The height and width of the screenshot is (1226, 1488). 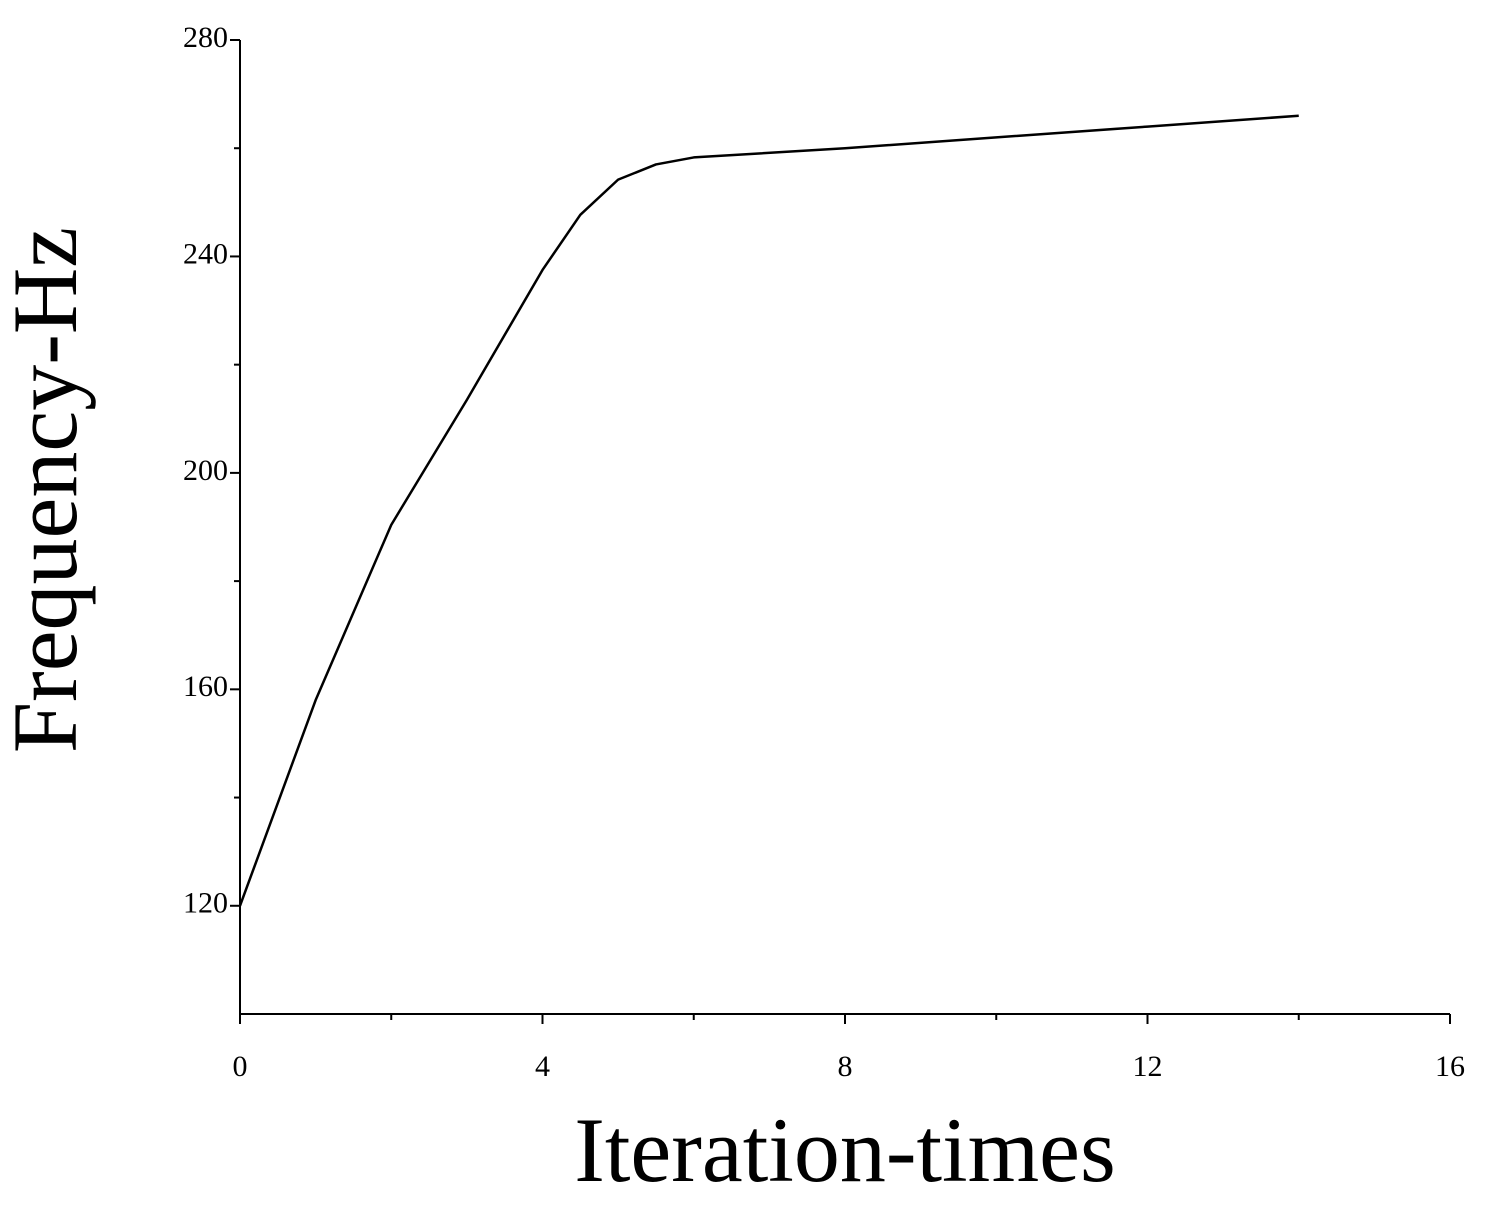 I want to click on y-tick-label: 280, so click(x=205, y=37).